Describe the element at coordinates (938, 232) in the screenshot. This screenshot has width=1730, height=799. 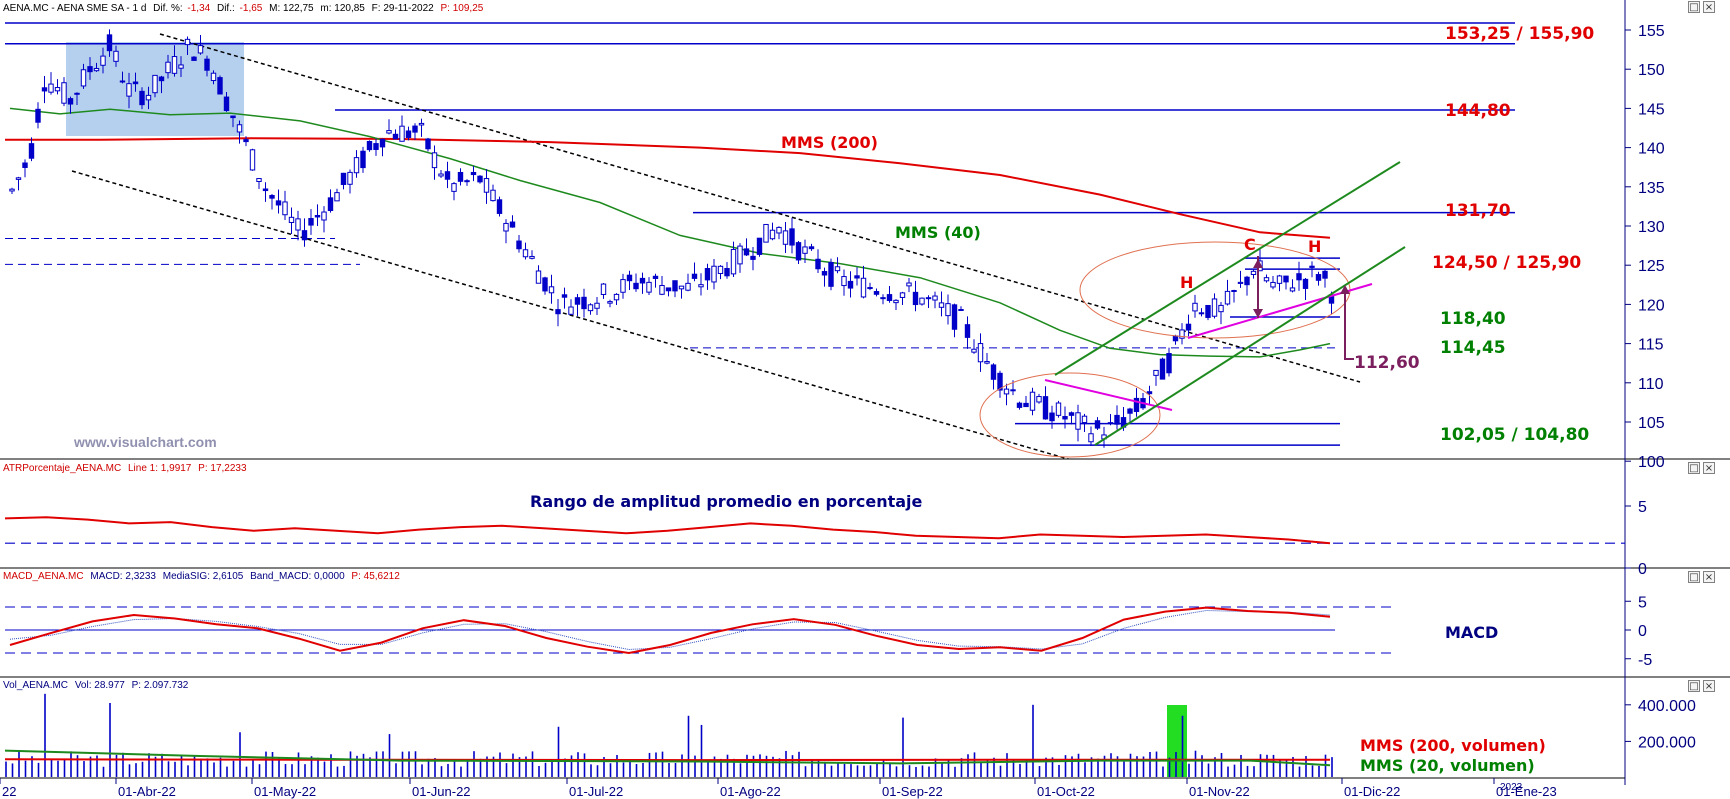
I see `ma40-label: MMS (40)` at that location.